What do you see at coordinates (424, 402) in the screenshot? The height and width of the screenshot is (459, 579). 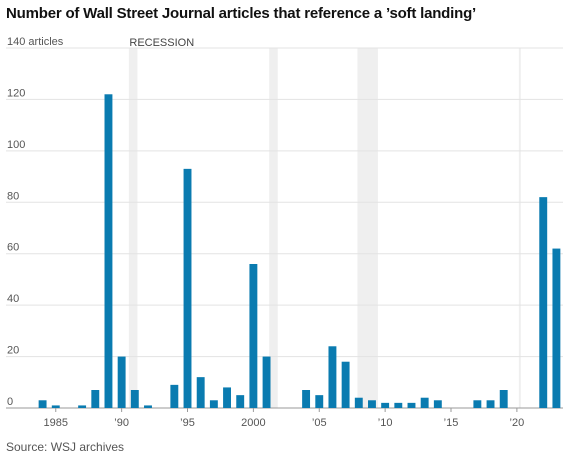 I see `bar-2013` at bounding box center [424, 402].